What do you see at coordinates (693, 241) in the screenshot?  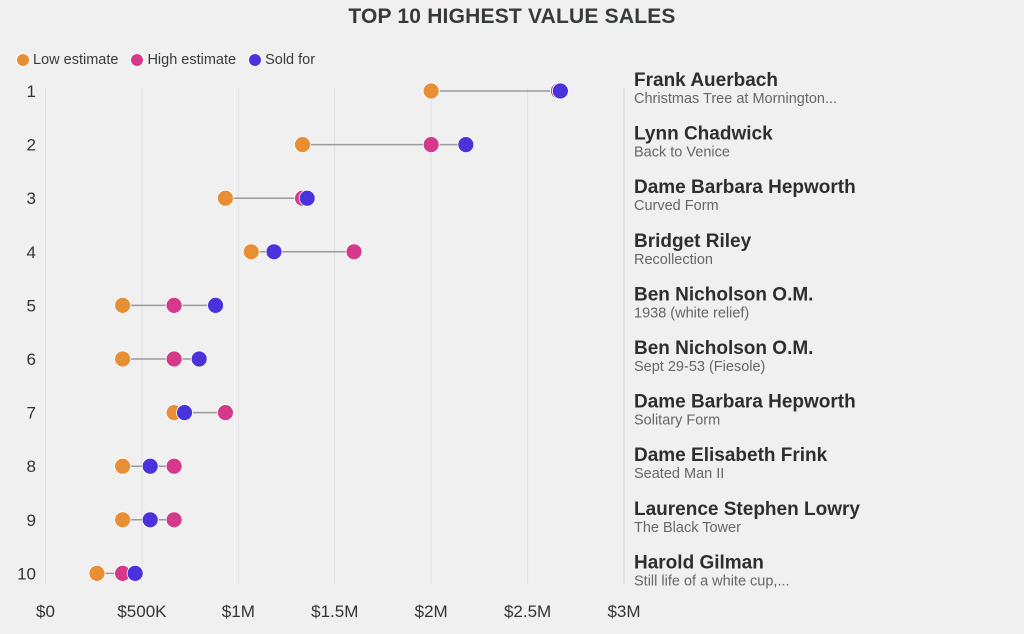 I see `artist-name: Bridget Riley` at bounding box center [693, 241].